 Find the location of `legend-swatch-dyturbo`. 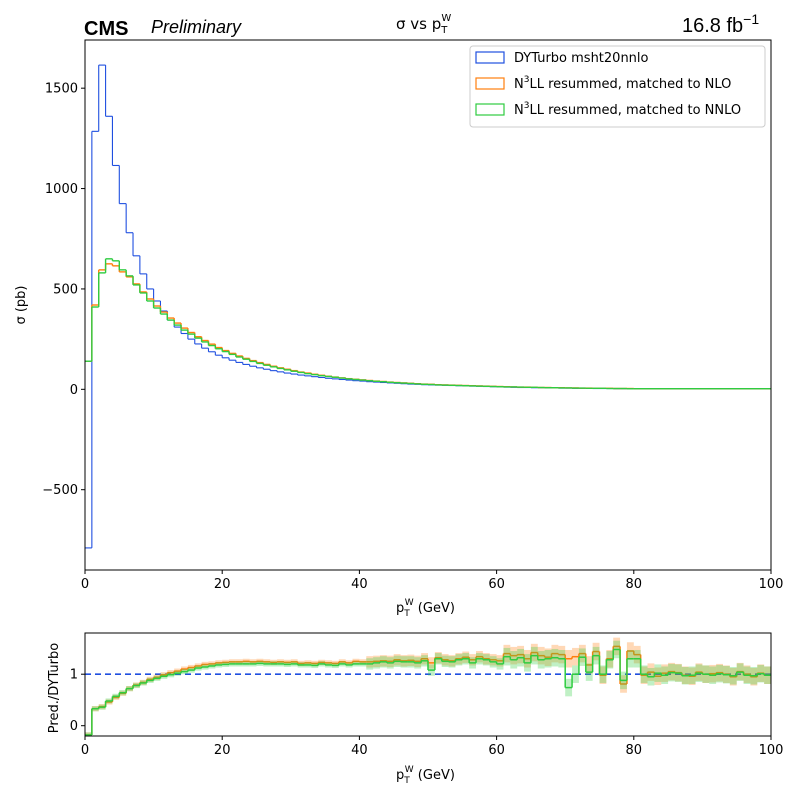

legend-swatch-dyturbo is located at coordinates (490, 57).